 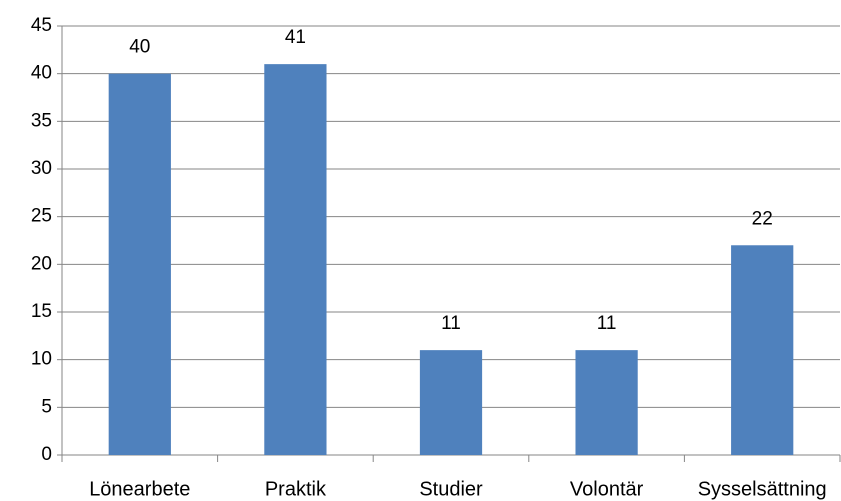 I want to click on x-tick-label: Sysselsättning, so click(x=762, y=489).